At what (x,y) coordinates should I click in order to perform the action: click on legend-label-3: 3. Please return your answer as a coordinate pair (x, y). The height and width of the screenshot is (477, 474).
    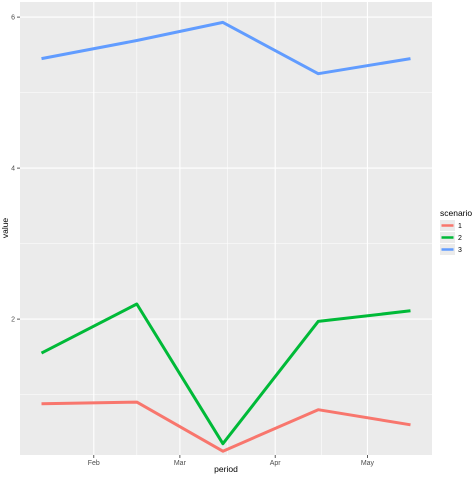
    Looking at the image, I should click on (460, 250).